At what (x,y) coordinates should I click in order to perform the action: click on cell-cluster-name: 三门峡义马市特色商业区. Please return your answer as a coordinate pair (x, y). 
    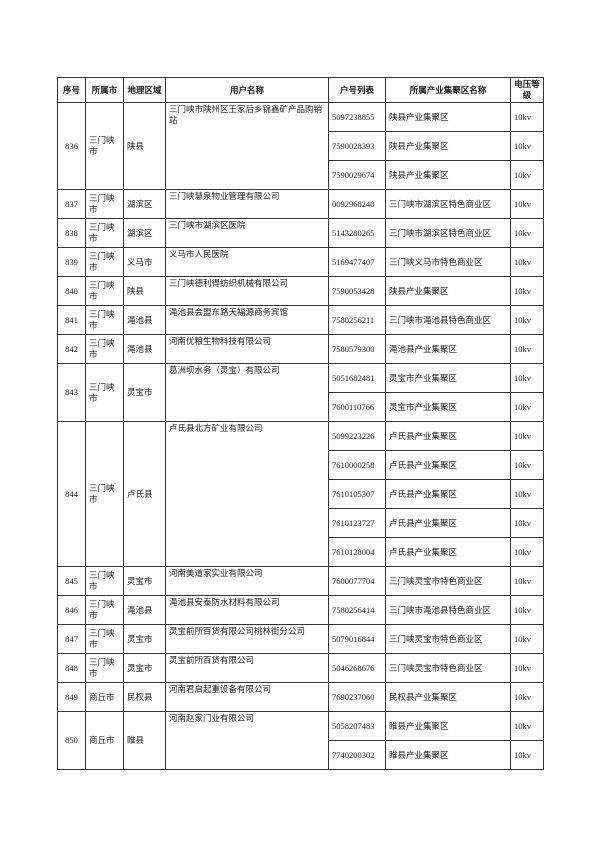
    Looking at the image, I should click on (448, 262).